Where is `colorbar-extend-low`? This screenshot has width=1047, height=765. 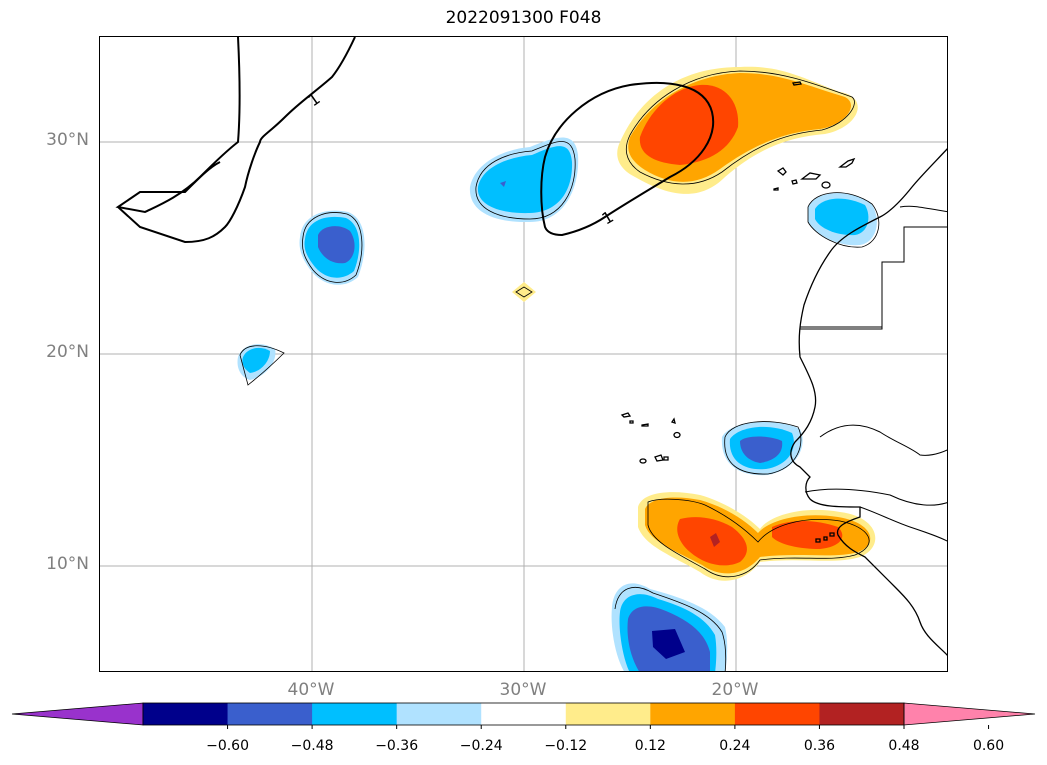 colorbar-extend-low is located at coordinates (77, 714).